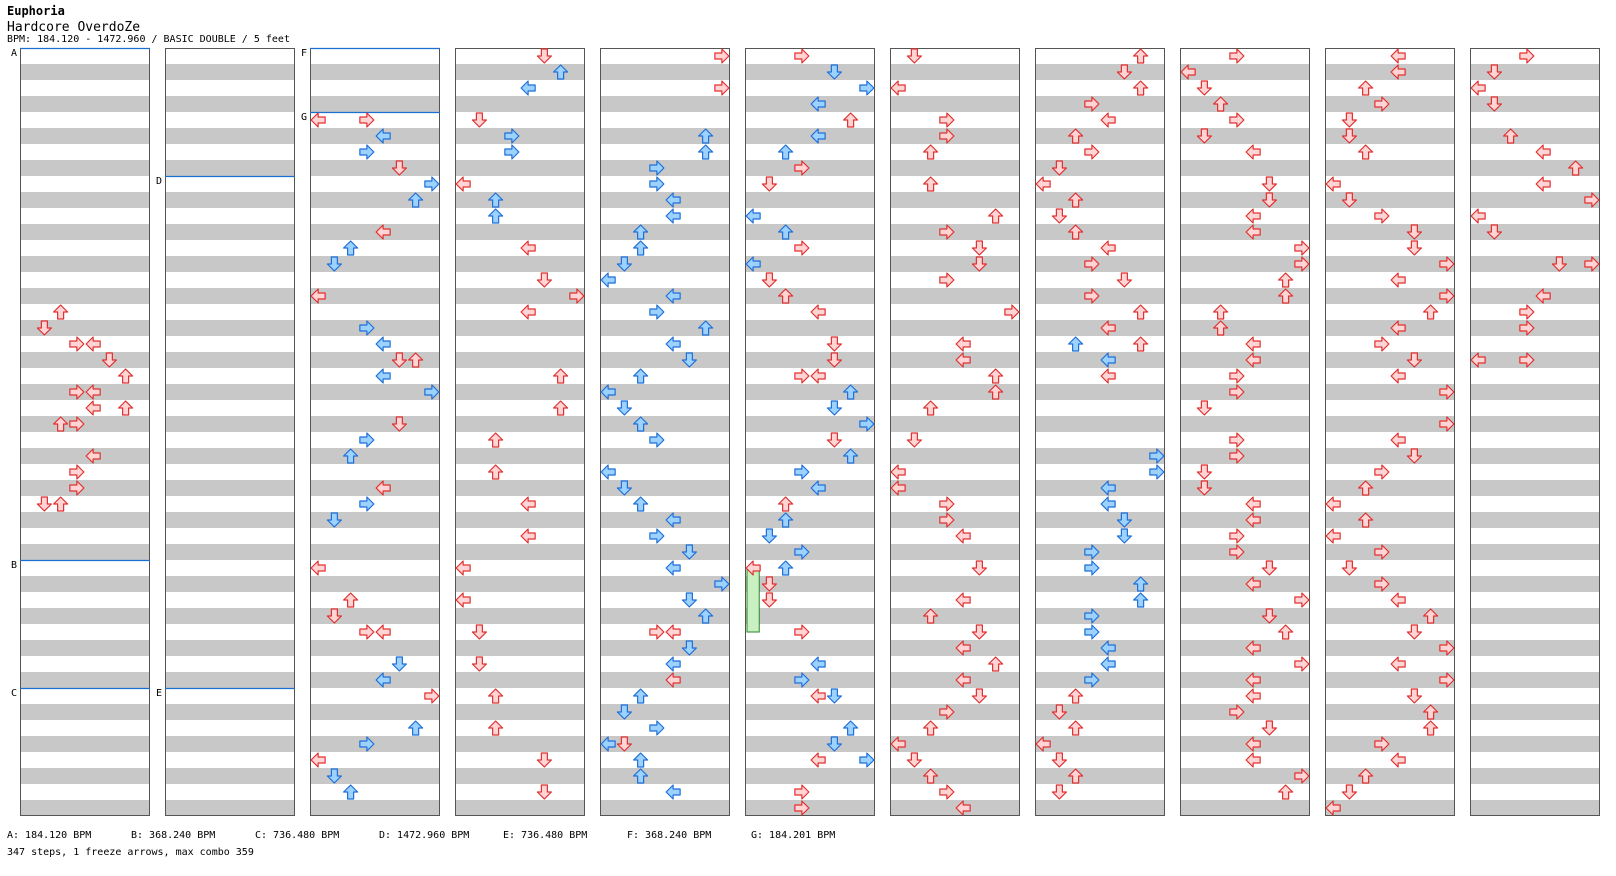 This screenshot has width=1616, height=876. Describe the element at coordinates (159, 693) in the screenshot. I see `bpm-change-label: E` at that location.